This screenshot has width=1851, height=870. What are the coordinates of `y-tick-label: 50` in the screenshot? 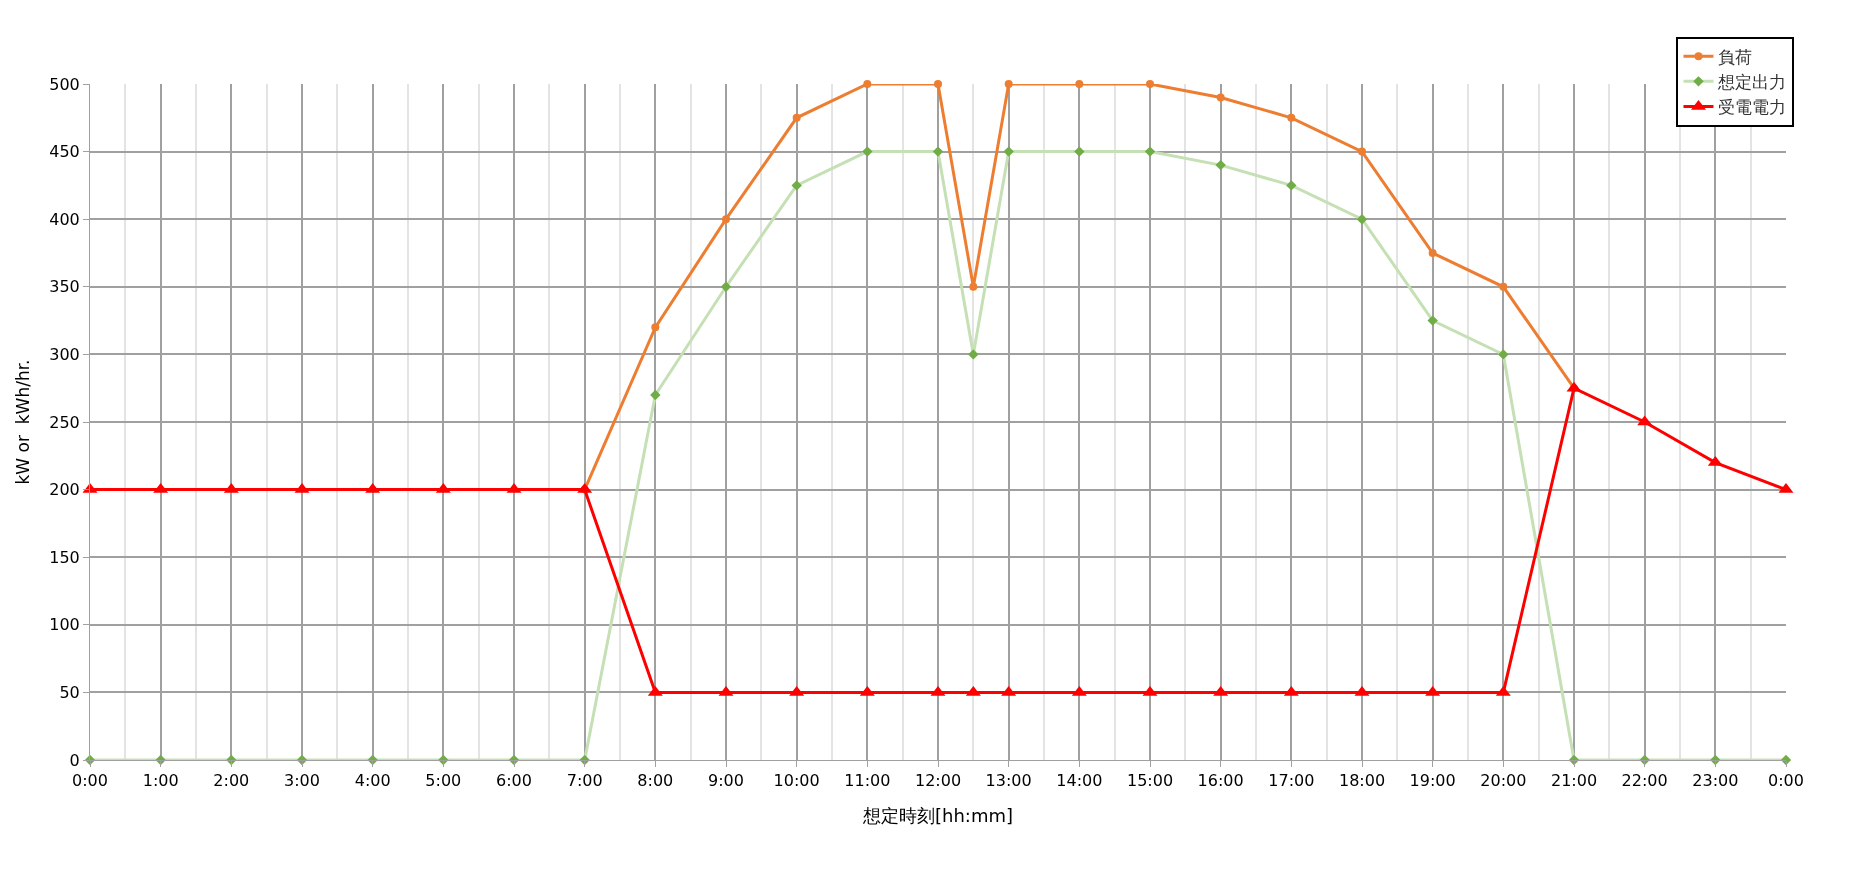 It's located at (69, 692).